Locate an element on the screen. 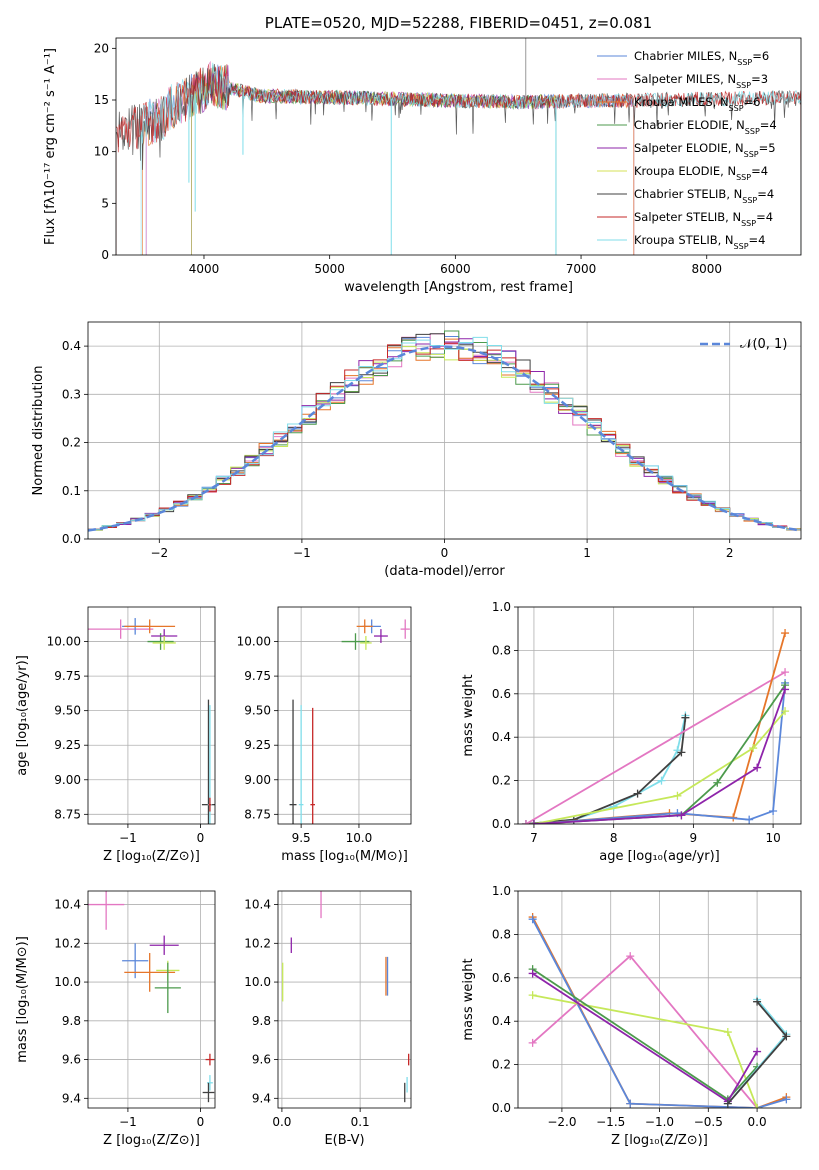 This screenshot has width=819, height=1170. y-axis-label: Flux [fλ10⁻¹⁷ erg cm⁻² s⁻¹ A⁻¹] is located at coordinates (50, 146).